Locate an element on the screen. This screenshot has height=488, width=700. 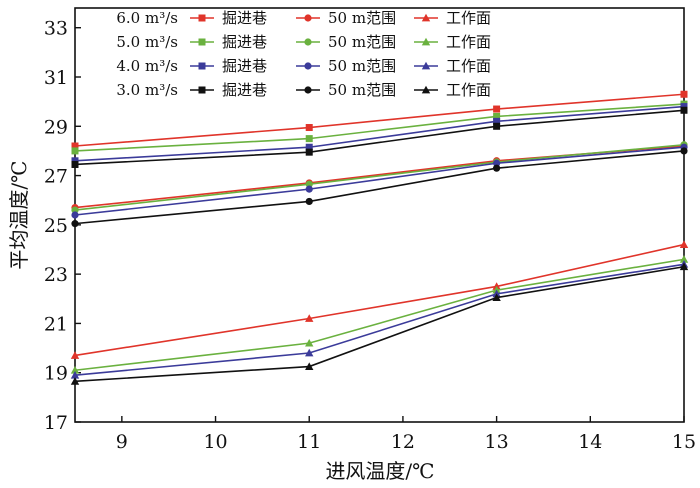
series-circle-5.0 is located at coordinates (379, 177).